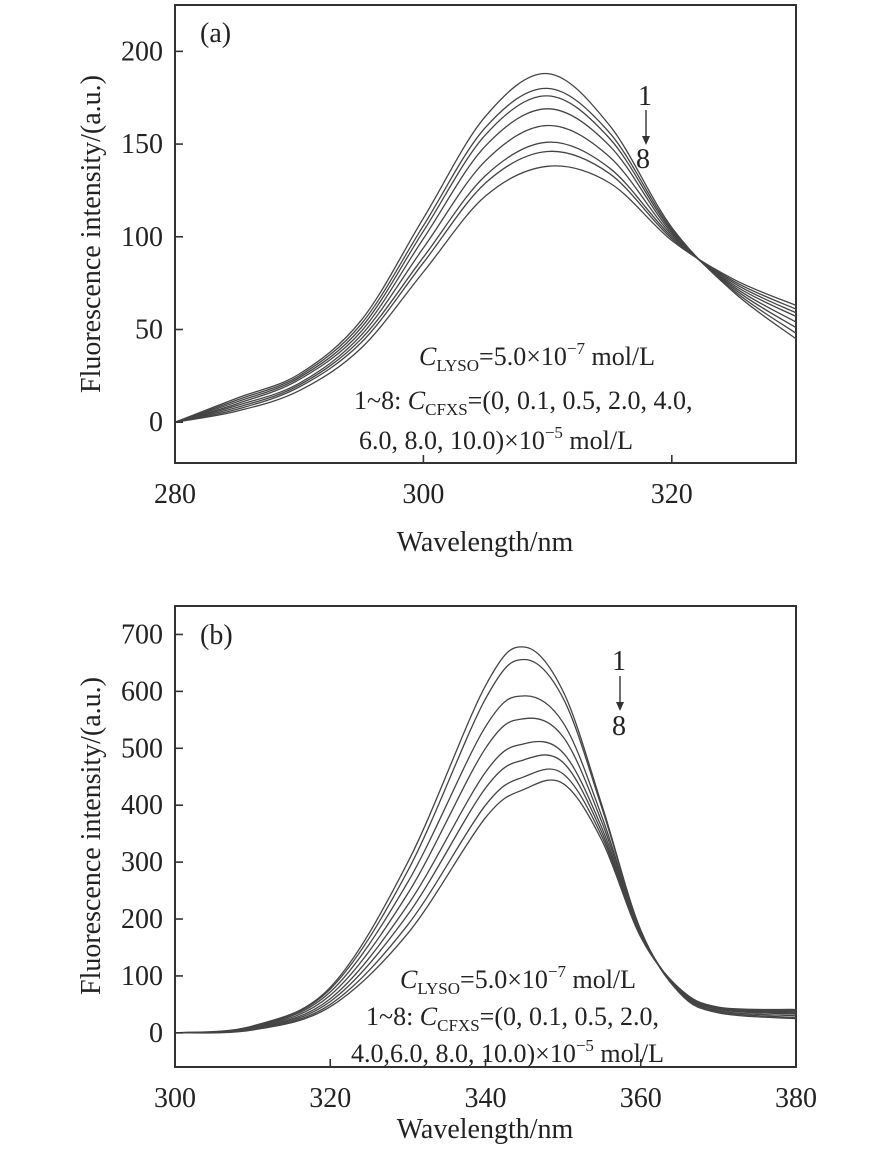 This screenshot has height=1157, width=886. Describe the element at coordinates (142, 748) in the screenshot. I see `y-tick-label: 500` at that location.